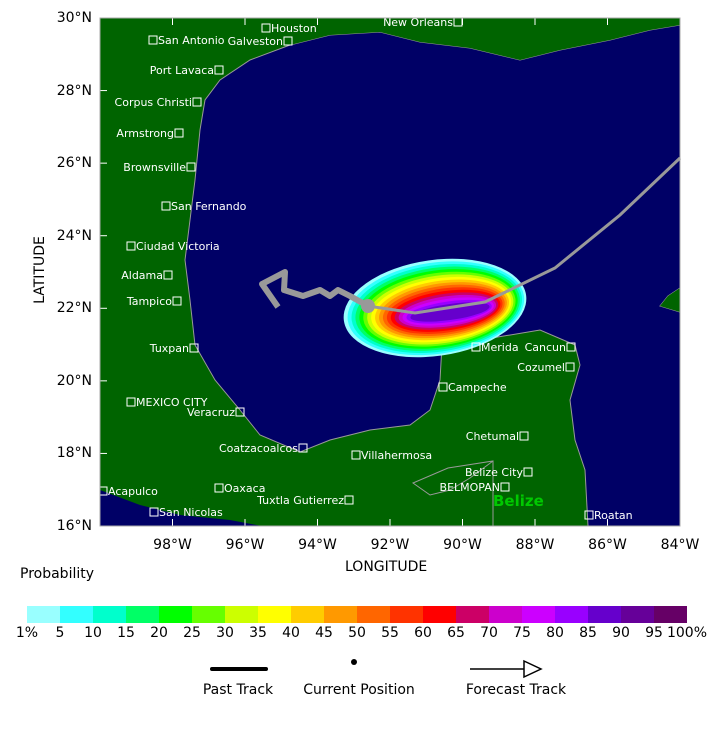 This screenshot has height=733, width=720. I want to click on city-label: San Fernando, so click(209, 206).